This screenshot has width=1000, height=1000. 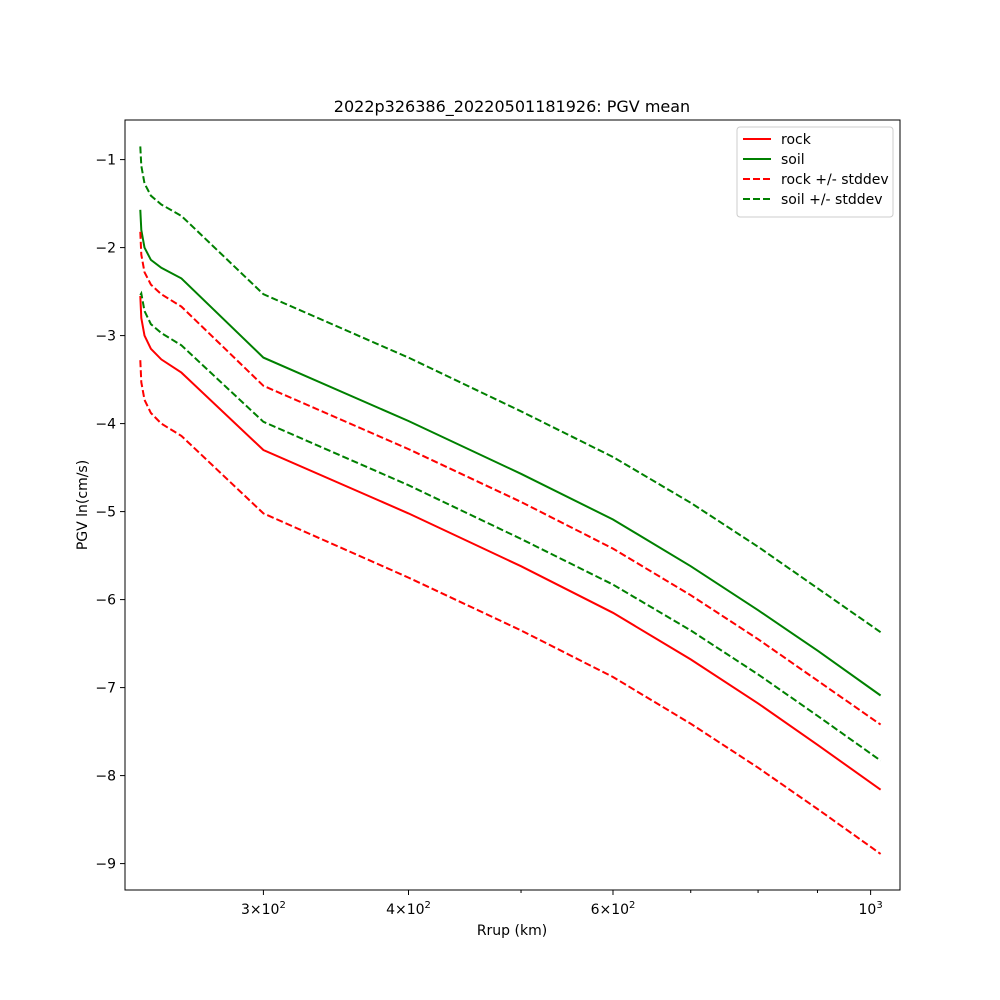 What do you see at coordinates (105, 161) in the screenshot?
I see `y-tick-label: −1` at bounding box center [105, 161].